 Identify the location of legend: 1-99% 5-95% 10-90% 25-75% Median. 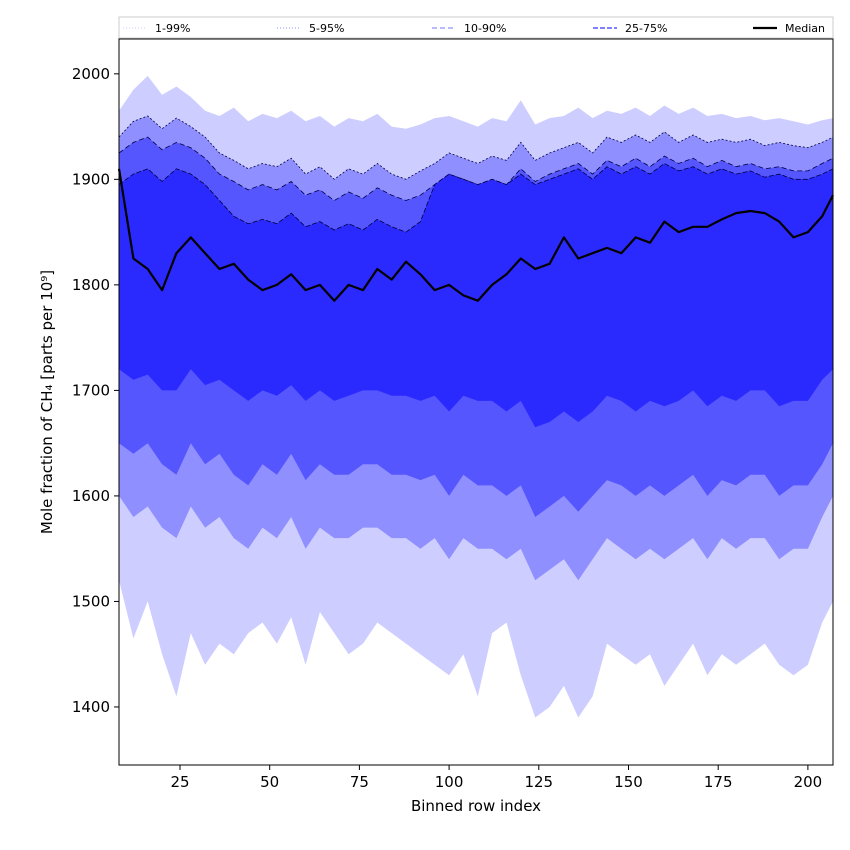
(476, 27).